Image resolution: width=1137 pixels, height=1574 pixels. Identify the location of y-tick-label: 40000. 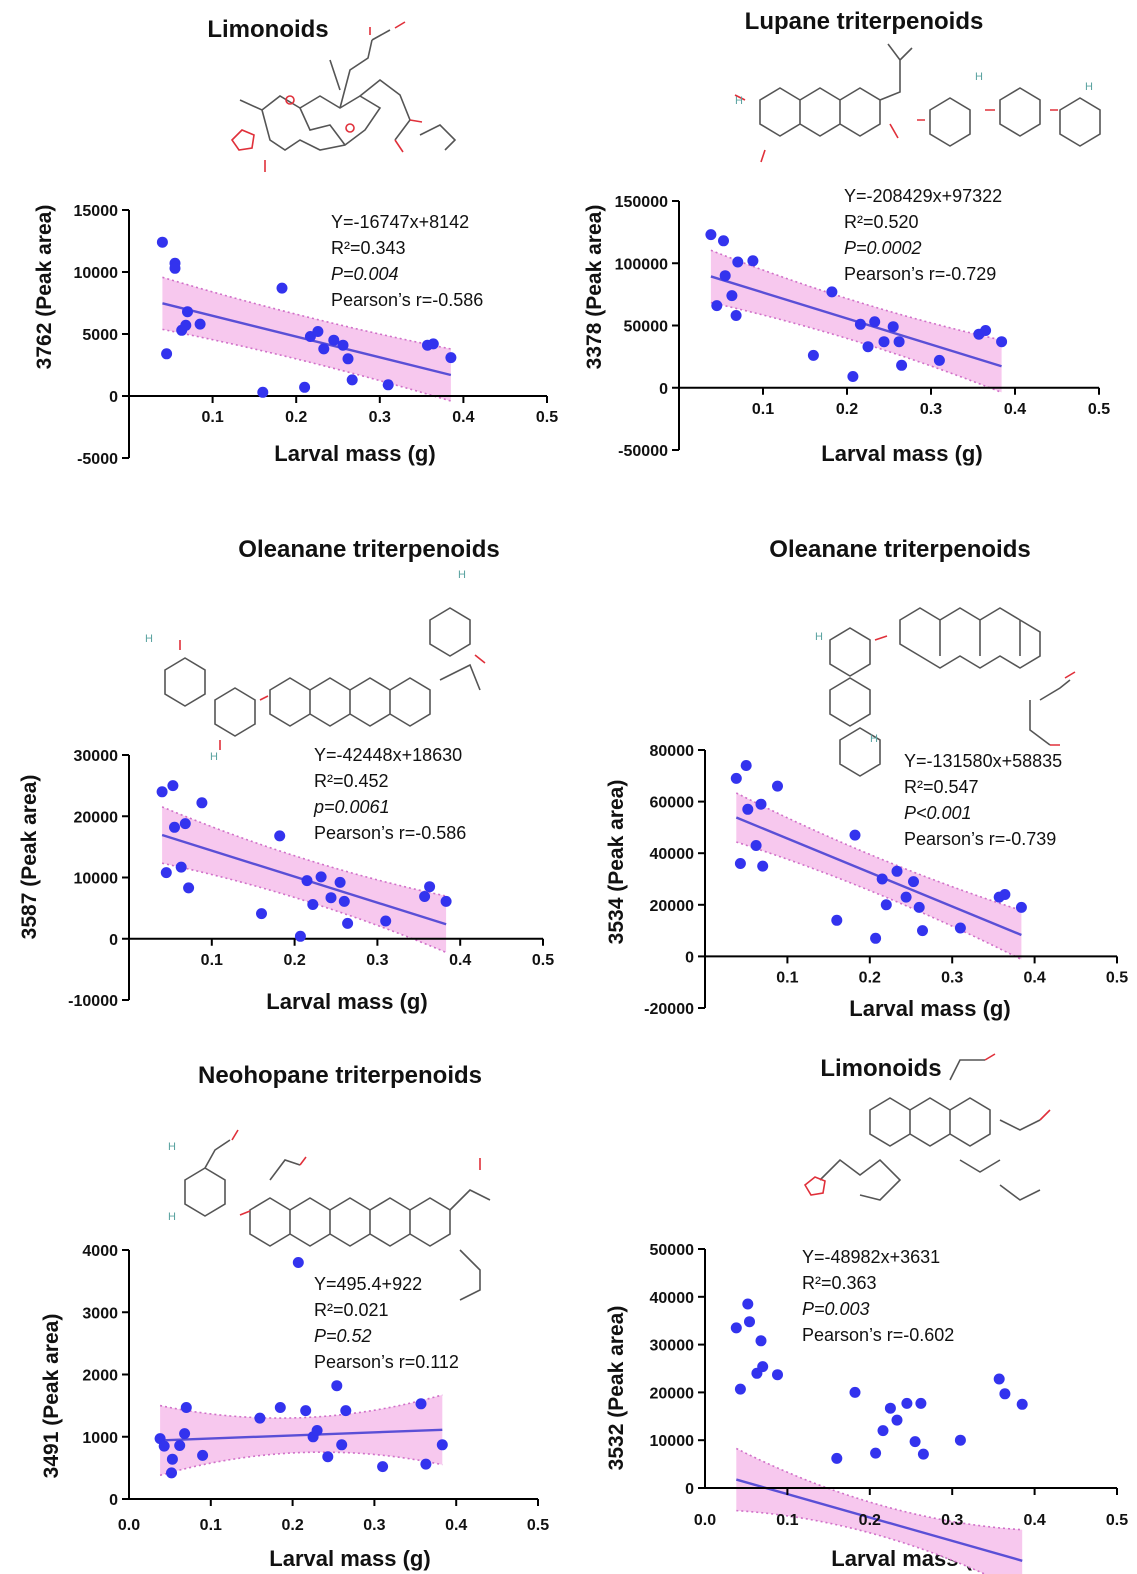
(672, 854).